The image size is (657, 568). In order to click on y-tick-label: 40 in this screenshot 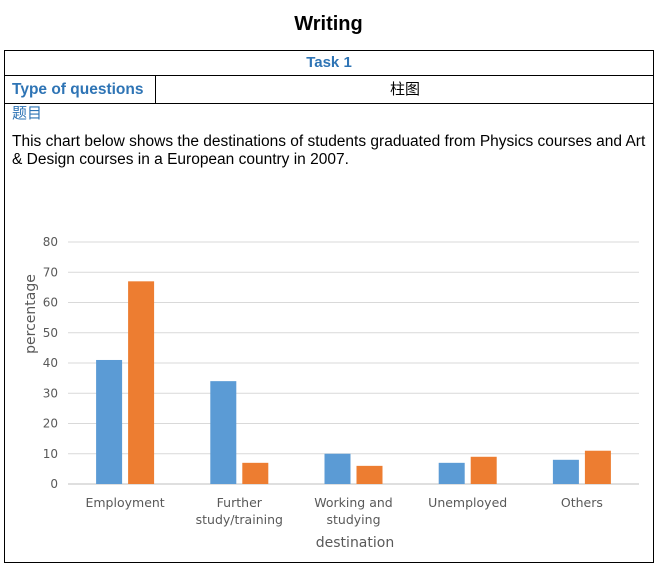, I will do `click(50, 363)`.